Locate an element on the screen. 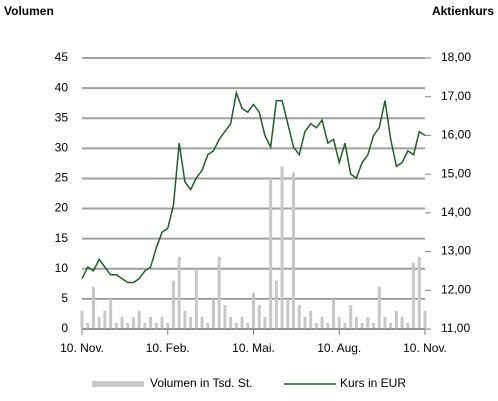 The image size is (498, 401). x-tick-label: 10. Aug. is located at coordinates (339, 348).